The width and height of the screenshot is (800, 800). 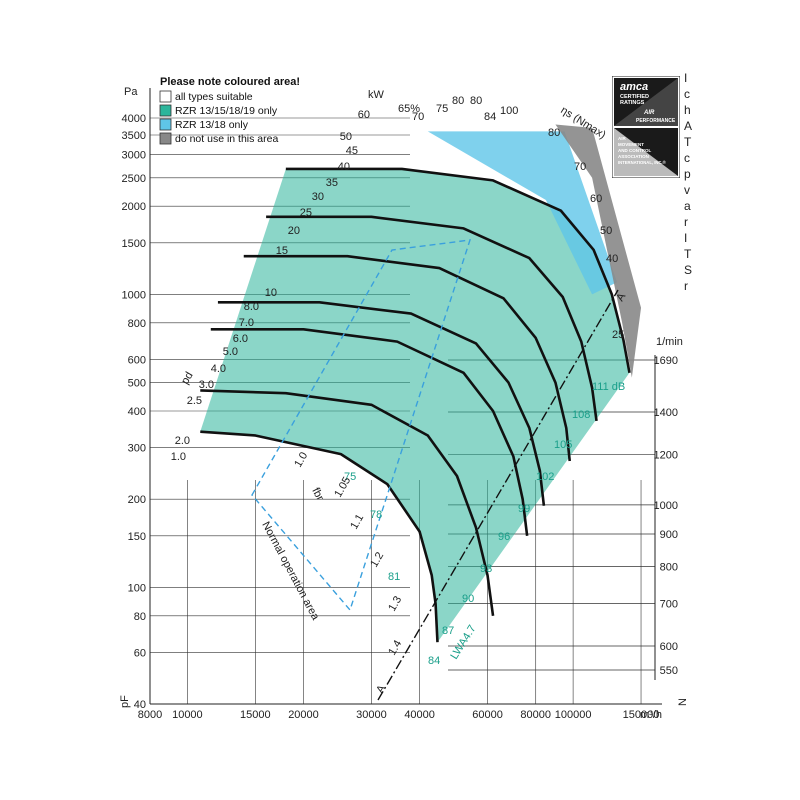 I want to click on kw-value-label: 15, so click(x=282, y=251).